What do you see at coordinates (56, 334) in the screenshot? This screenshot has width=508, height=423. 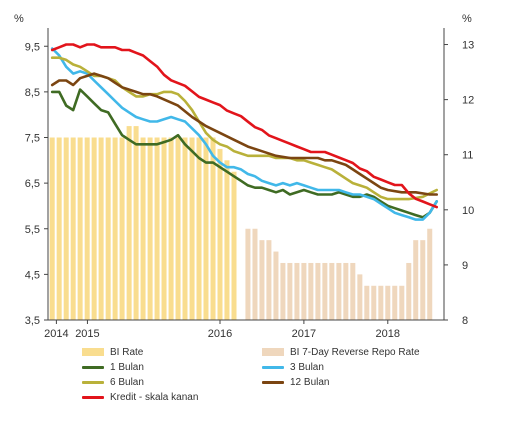 I see `x-tick-label: 2014` at bounding box center [56, 334].